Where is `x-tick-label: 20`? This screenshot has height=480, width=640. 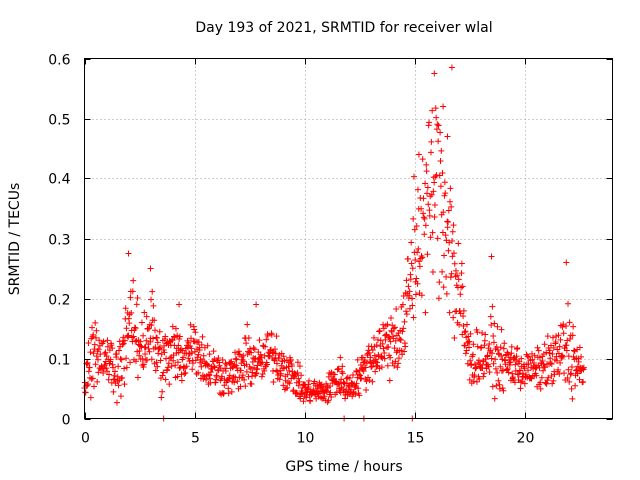
x-tick-label: 20 is located at coordinates (526, 439).